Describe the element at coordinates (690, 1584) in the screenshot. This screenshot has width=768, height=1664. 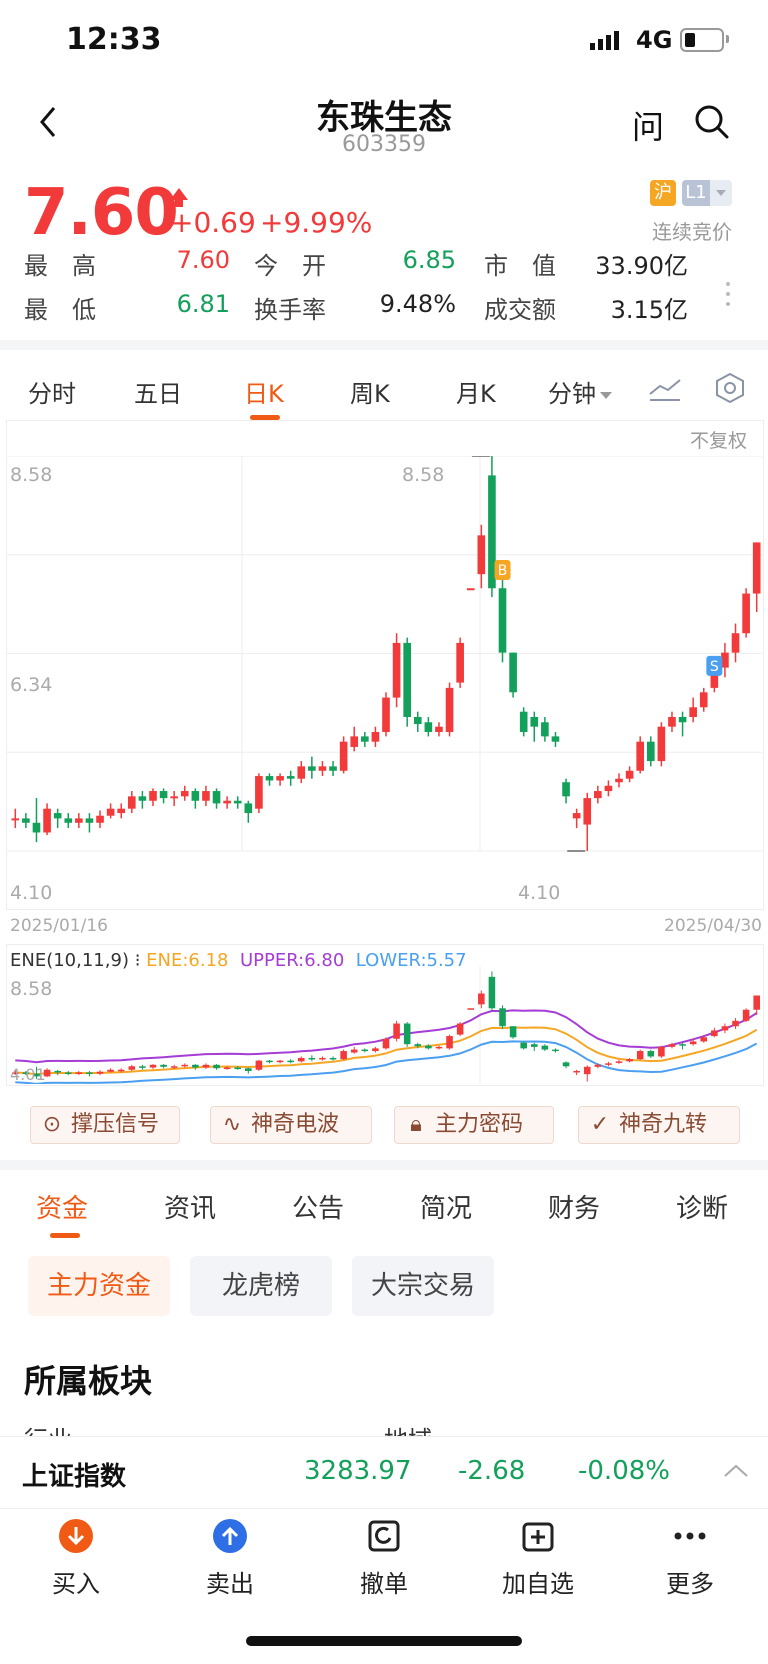
I see `more-label: 更多` at that location.